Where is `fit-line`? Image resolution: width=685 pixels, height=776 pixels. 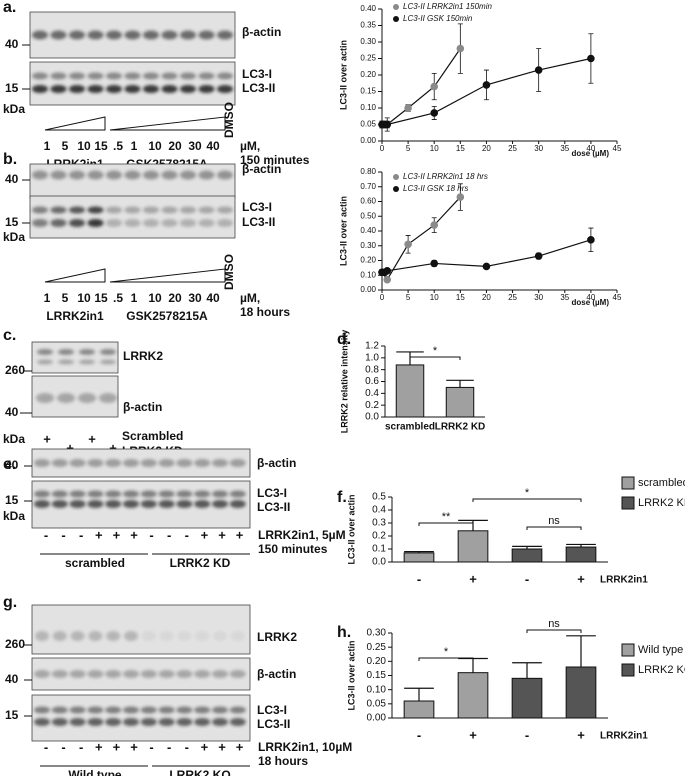
fit-line is located at coordinates (421, 87).